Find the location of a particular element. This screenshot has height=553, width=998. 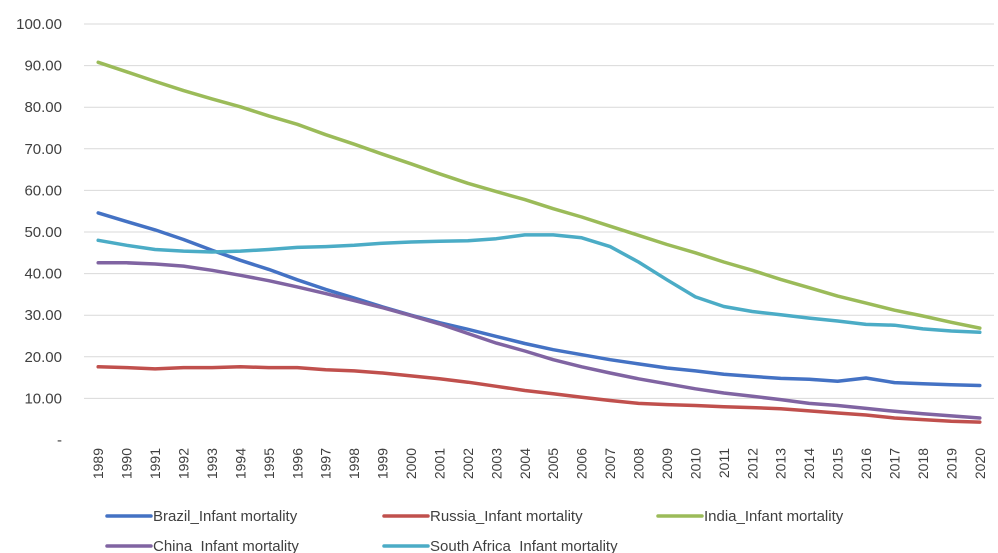

x-tick-label: 1990 is located at coordinates (127, 463).